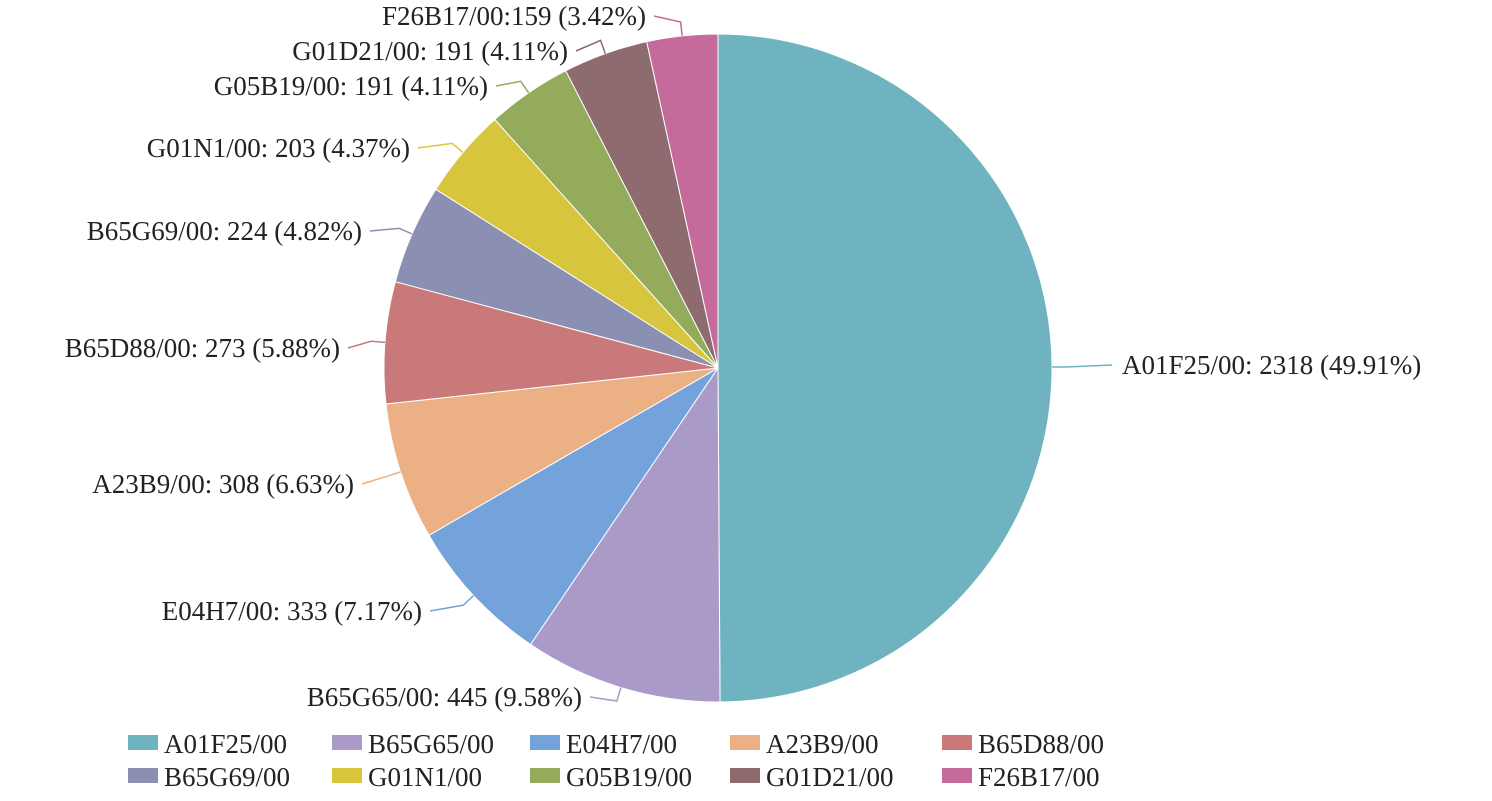  Describe the element at coordinates (202, 348) in the screenshot. I see `slice-label-b65d88-00: B65D88/00: 273 (5.88%)` at that location.